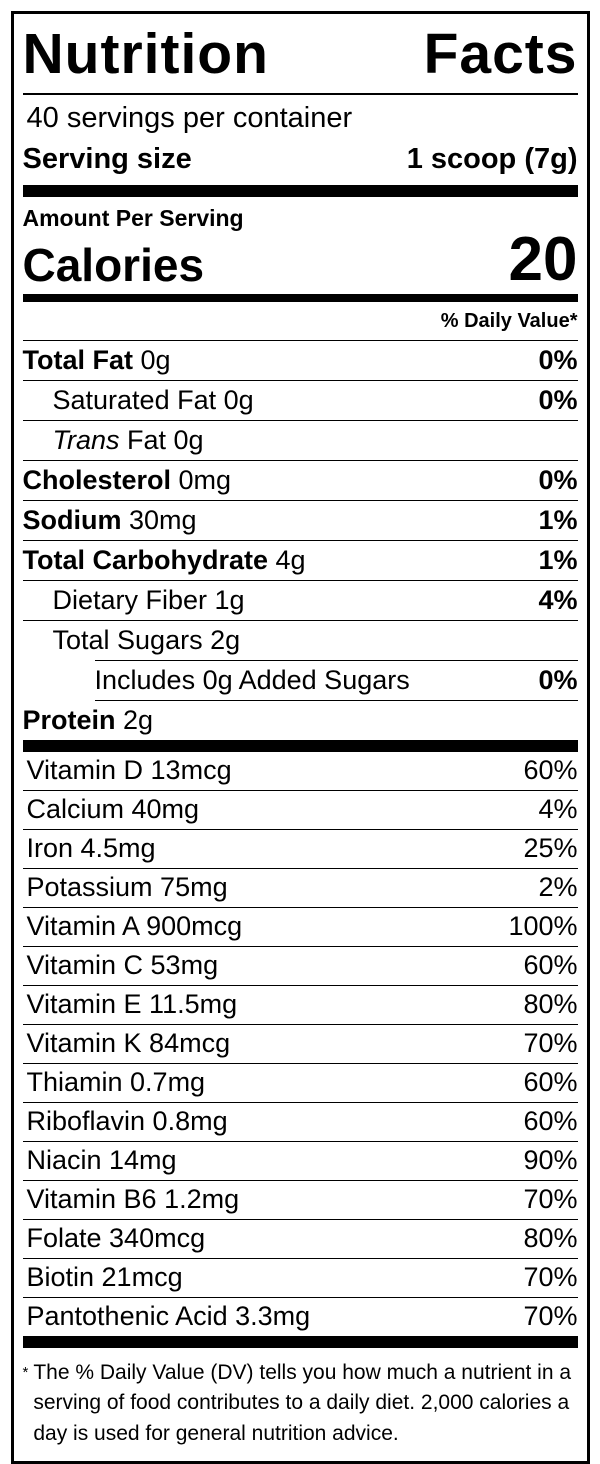 The width and height of the screenshot is (600, 1464). What do you see at coordinates (129, 769) in the screenshot?
I see `vitamin-name: Vitamin D 13mcg` at bounding box center [129, 769].